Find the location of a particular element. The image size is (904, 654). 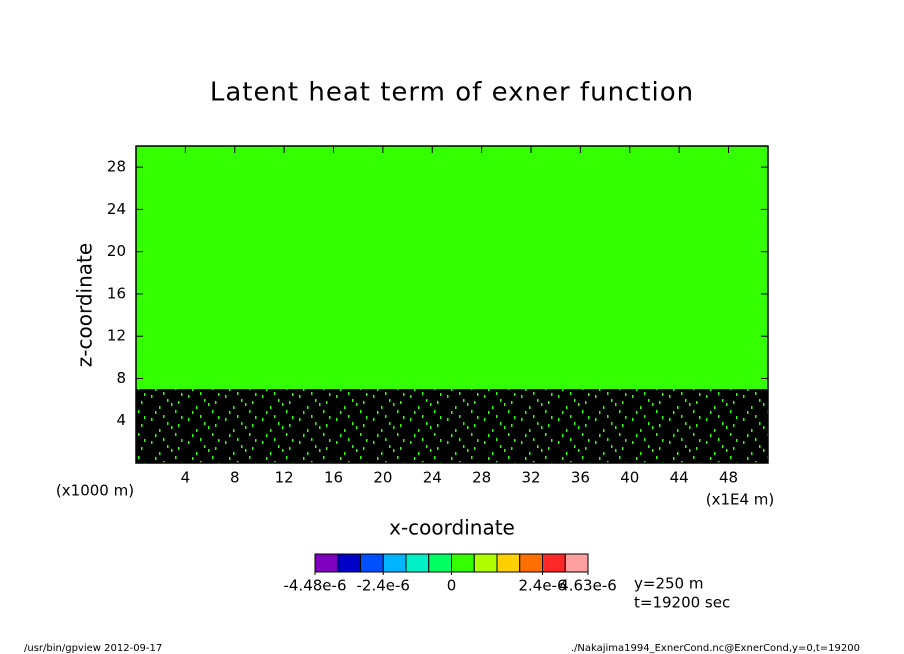

x-tick-label: 4 is located at coordinates (186, 478).